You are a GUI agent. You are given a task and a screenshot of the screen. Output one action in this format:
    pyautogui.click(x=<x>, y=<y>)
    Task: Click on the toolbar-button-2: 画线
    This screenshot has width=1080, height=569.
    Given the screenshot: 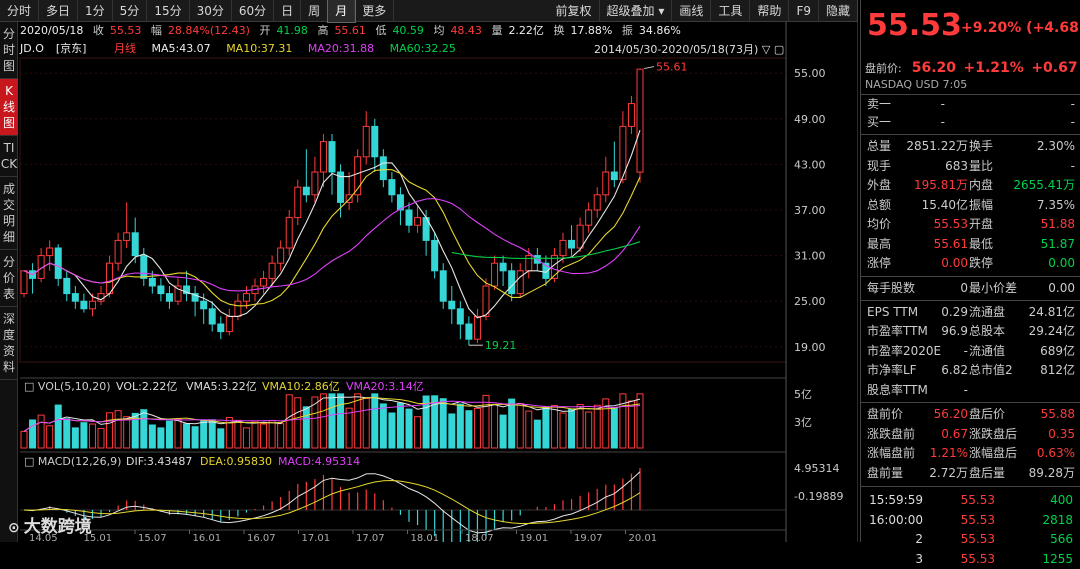 What is the action you would take?
    pyautogui.click(x=692, y=11)
    